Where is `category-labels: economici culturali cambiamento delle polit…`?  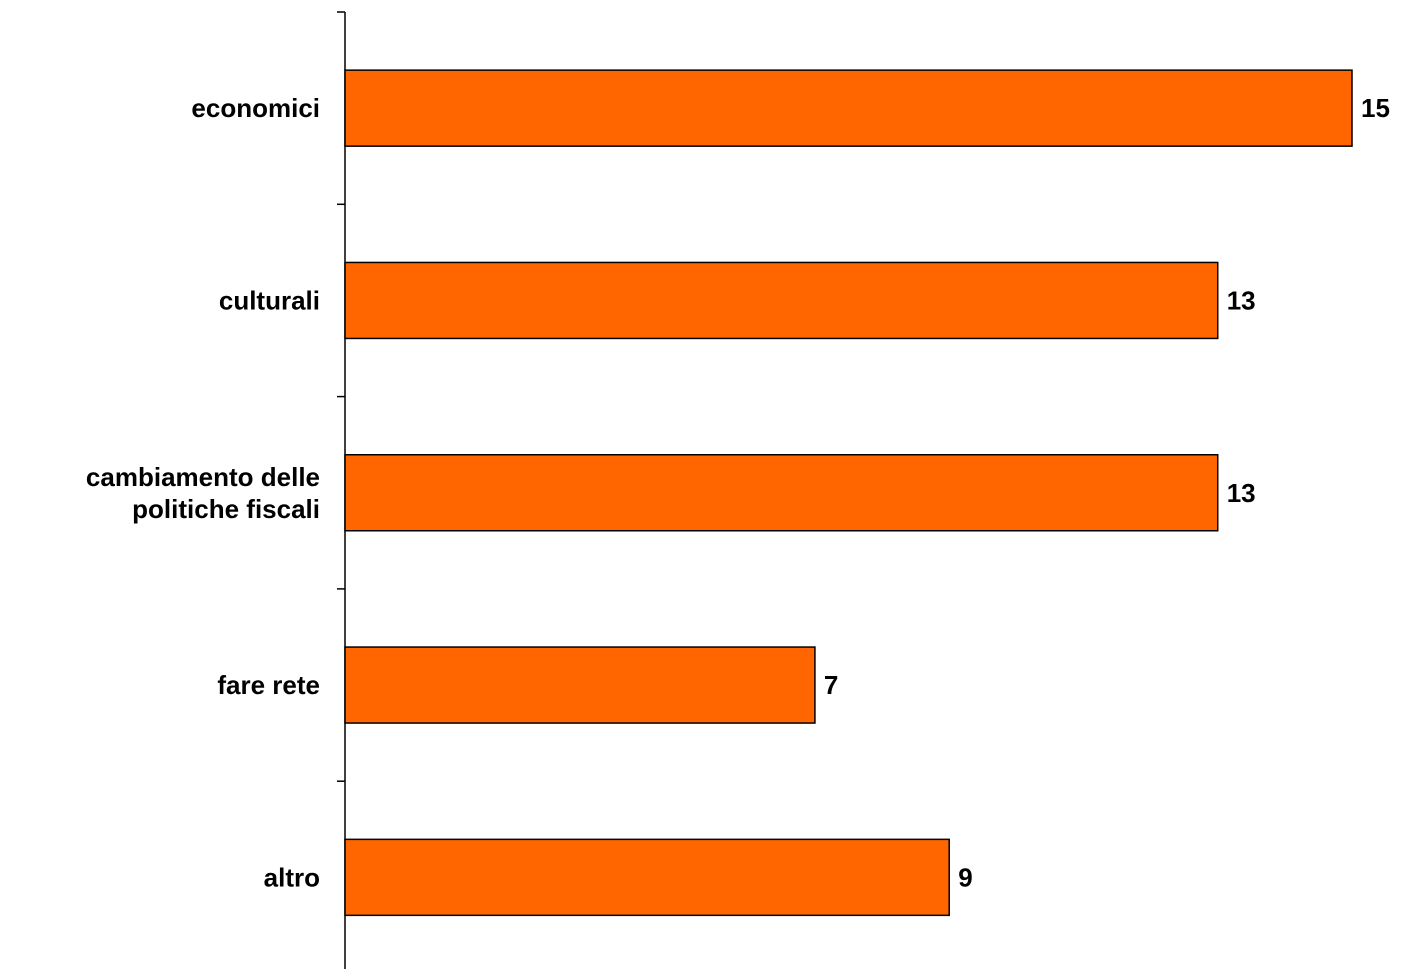
category-labels: economici culturali cambiamento delle polit… is located at coordinates (203, 492).